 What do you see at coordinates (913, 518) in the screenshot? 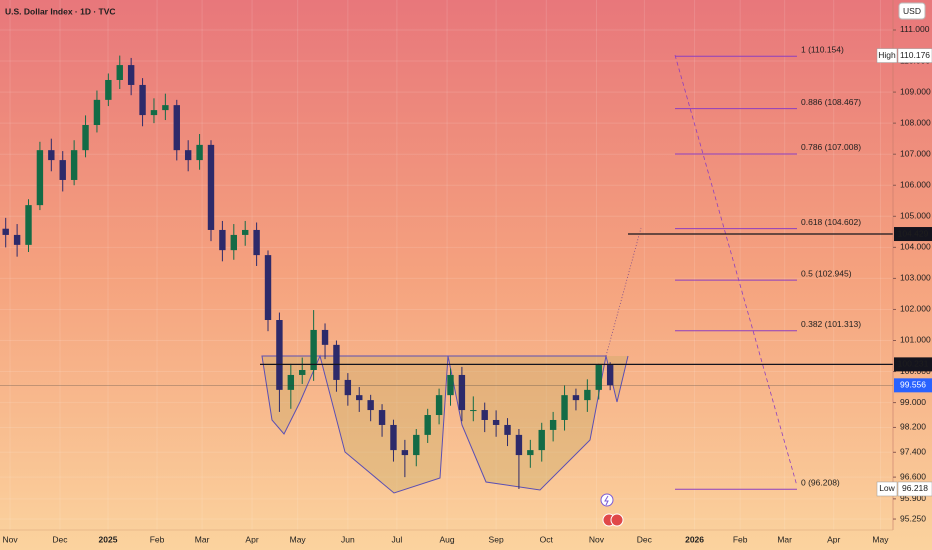
I see `y-tick-label: 95.250` at bounding box center [913, 518].